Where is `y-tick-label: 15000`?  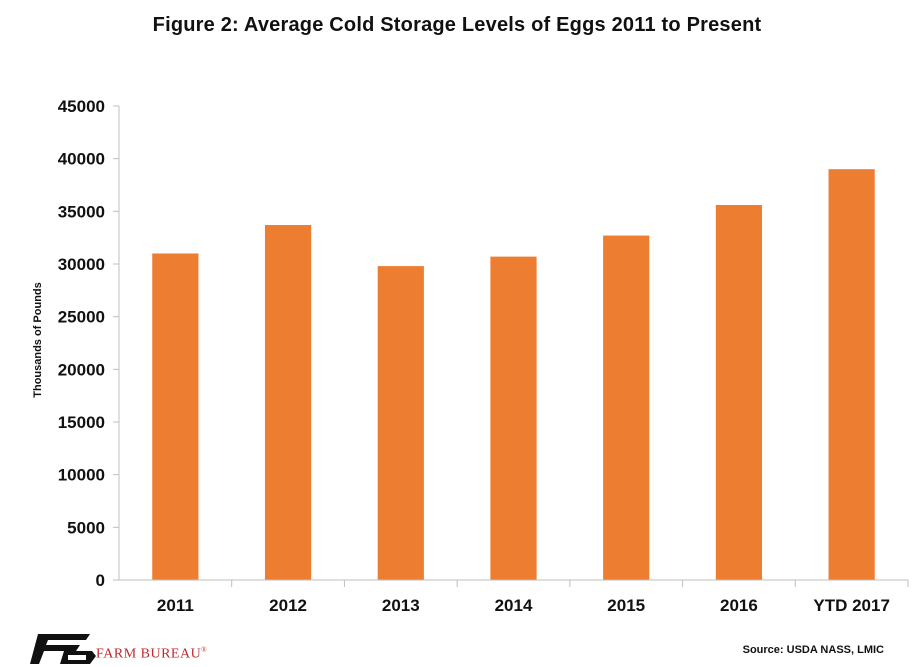
y-tick-label: 15000 is located at coordinates (81, 422).